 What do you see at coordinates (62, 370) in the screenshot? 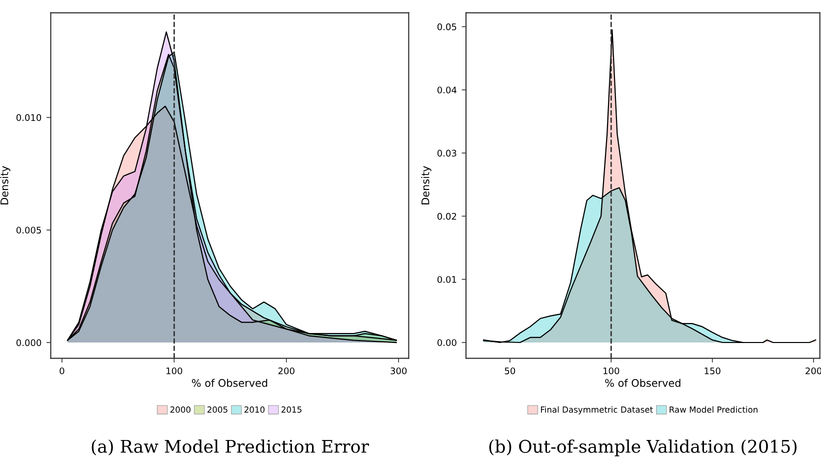
I see `x-tick-label: 0` at bounding box center [62, 370].